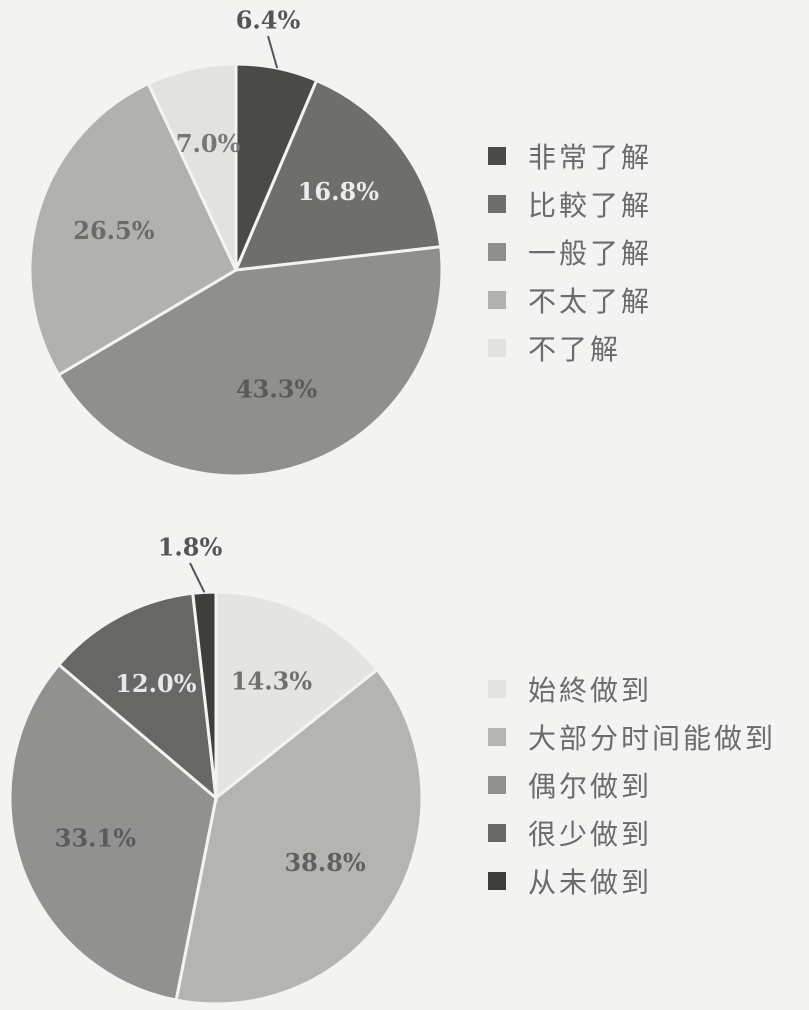 The image size is (809, 1010). I want to click on legend-item: 非常了解, so click(570, 156).